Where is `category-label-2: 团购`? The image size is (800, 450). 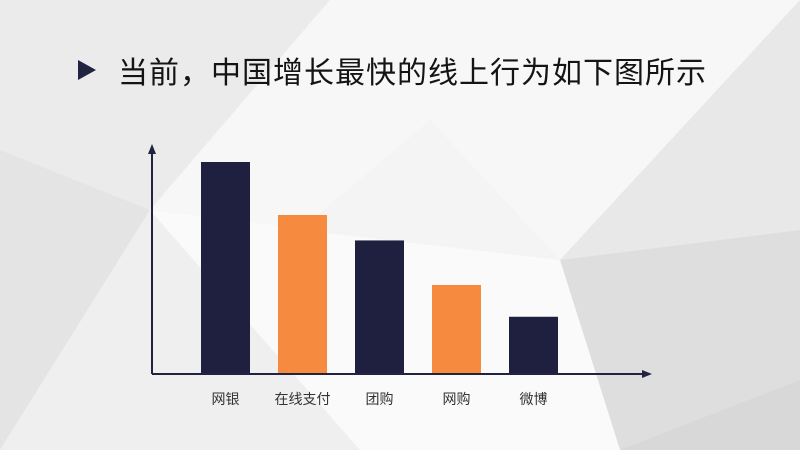 category-label-2: 团购 is located at coordinates (380, 400).